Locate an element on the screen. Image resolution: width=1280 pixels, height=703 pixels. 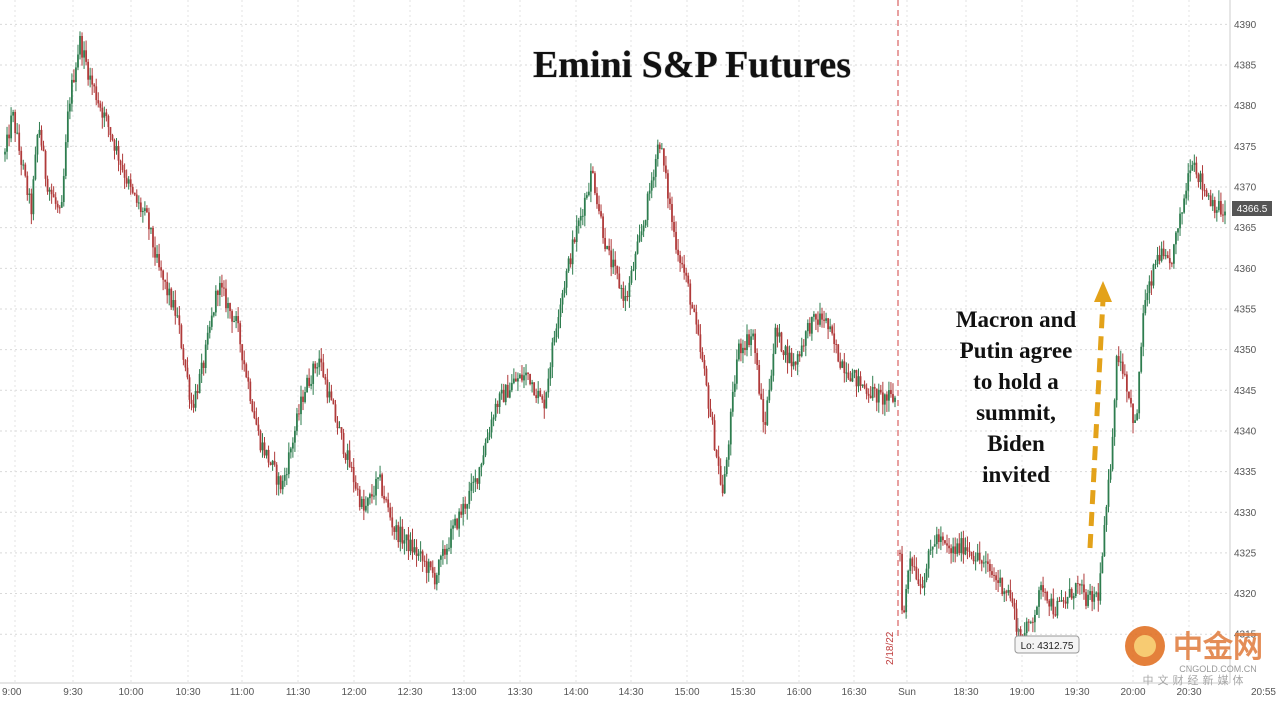
watermark-domain: CNGOLD.COM.CN is located at coordinates (1218, 669).